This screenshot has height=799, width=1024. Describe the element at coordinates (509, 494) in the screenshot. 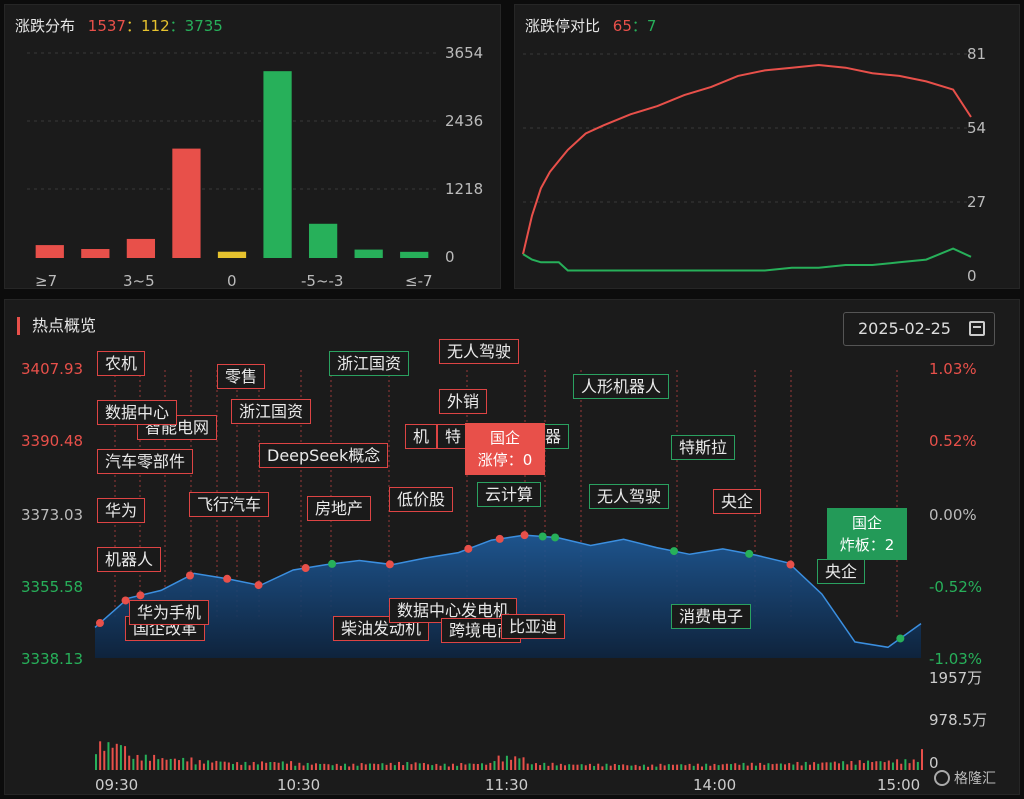

I see `topic-label-cloud: 云计算` at that location.